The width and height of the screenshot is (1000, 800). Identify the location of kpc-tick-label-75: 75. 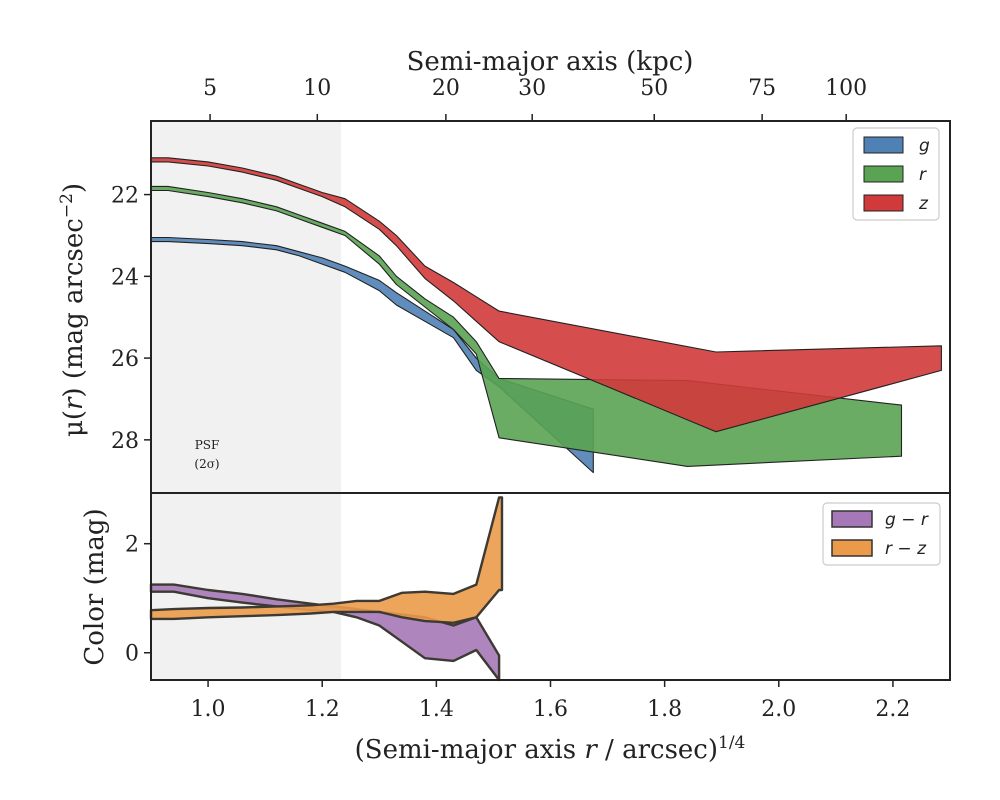
(762, 88).